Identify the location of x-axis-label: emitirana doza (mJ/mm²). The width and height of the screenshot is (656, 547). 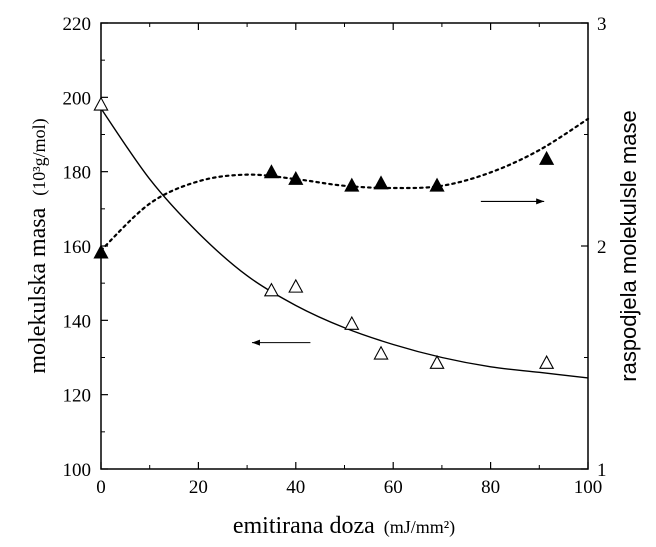
(344, 526).